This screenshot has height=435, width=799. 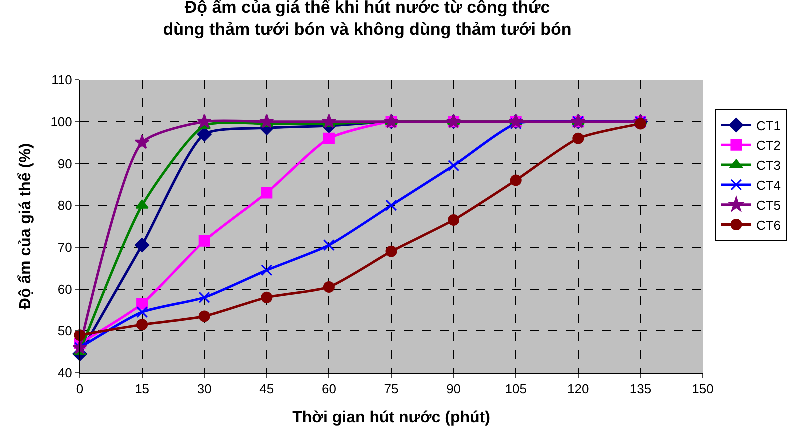 I want to click on legend-label: CT6, so click(x=769, y=225).